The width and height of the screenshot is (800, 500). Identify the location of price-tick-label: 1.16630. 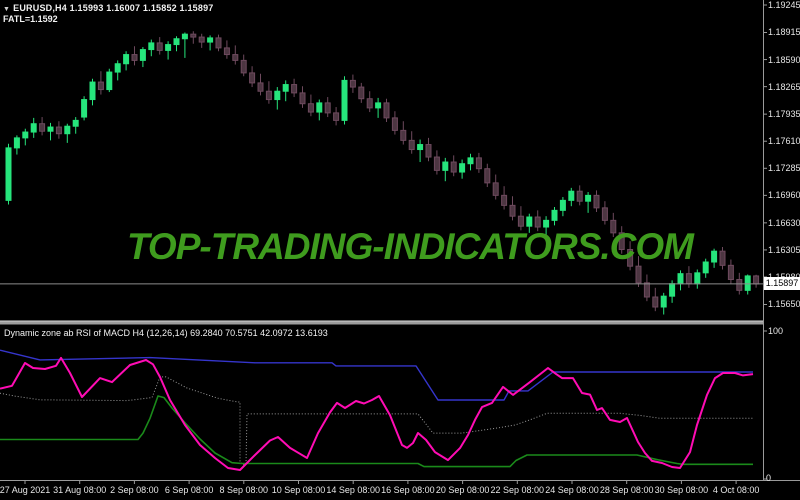
(784, 222).